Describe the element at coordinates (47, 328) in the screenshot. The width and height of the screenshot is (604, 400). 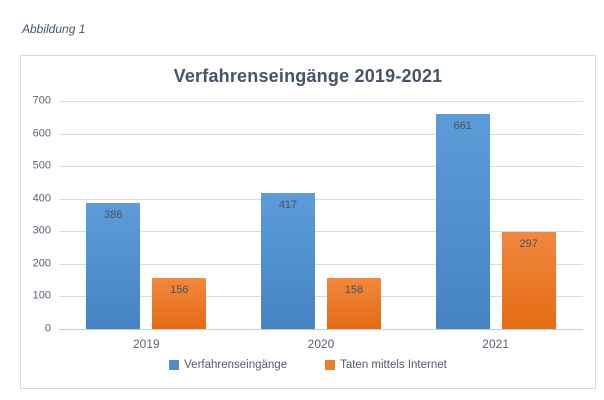
I see `y-axis-tick-0: 0` at that location.